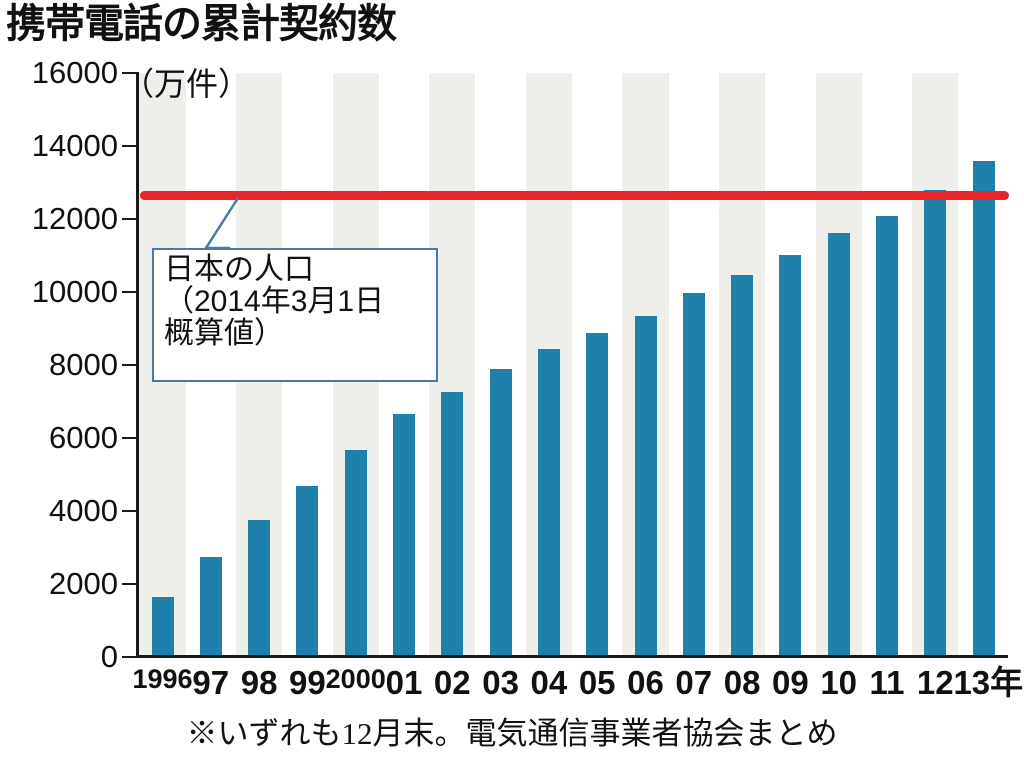 This screenshot has height=768, width=1024. I want to click on y-axis-tick-label: 10000, so click(74, 291).